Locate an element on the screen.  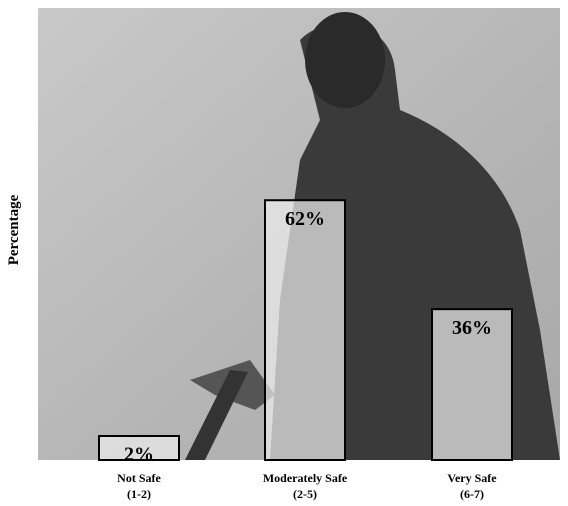
y-axis-label: Percentage is located at coordinates (14, 229).